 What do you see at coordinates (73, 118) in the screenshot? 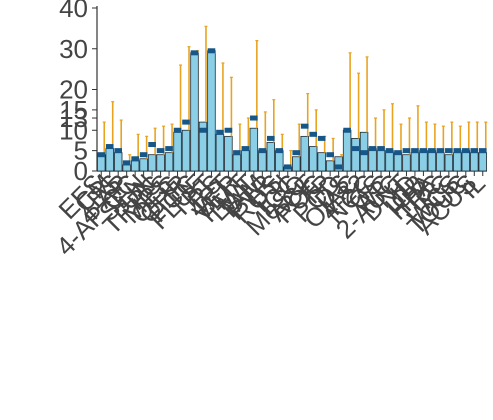
I see `y-tick-label: 13` at bounding box center [73, 118].